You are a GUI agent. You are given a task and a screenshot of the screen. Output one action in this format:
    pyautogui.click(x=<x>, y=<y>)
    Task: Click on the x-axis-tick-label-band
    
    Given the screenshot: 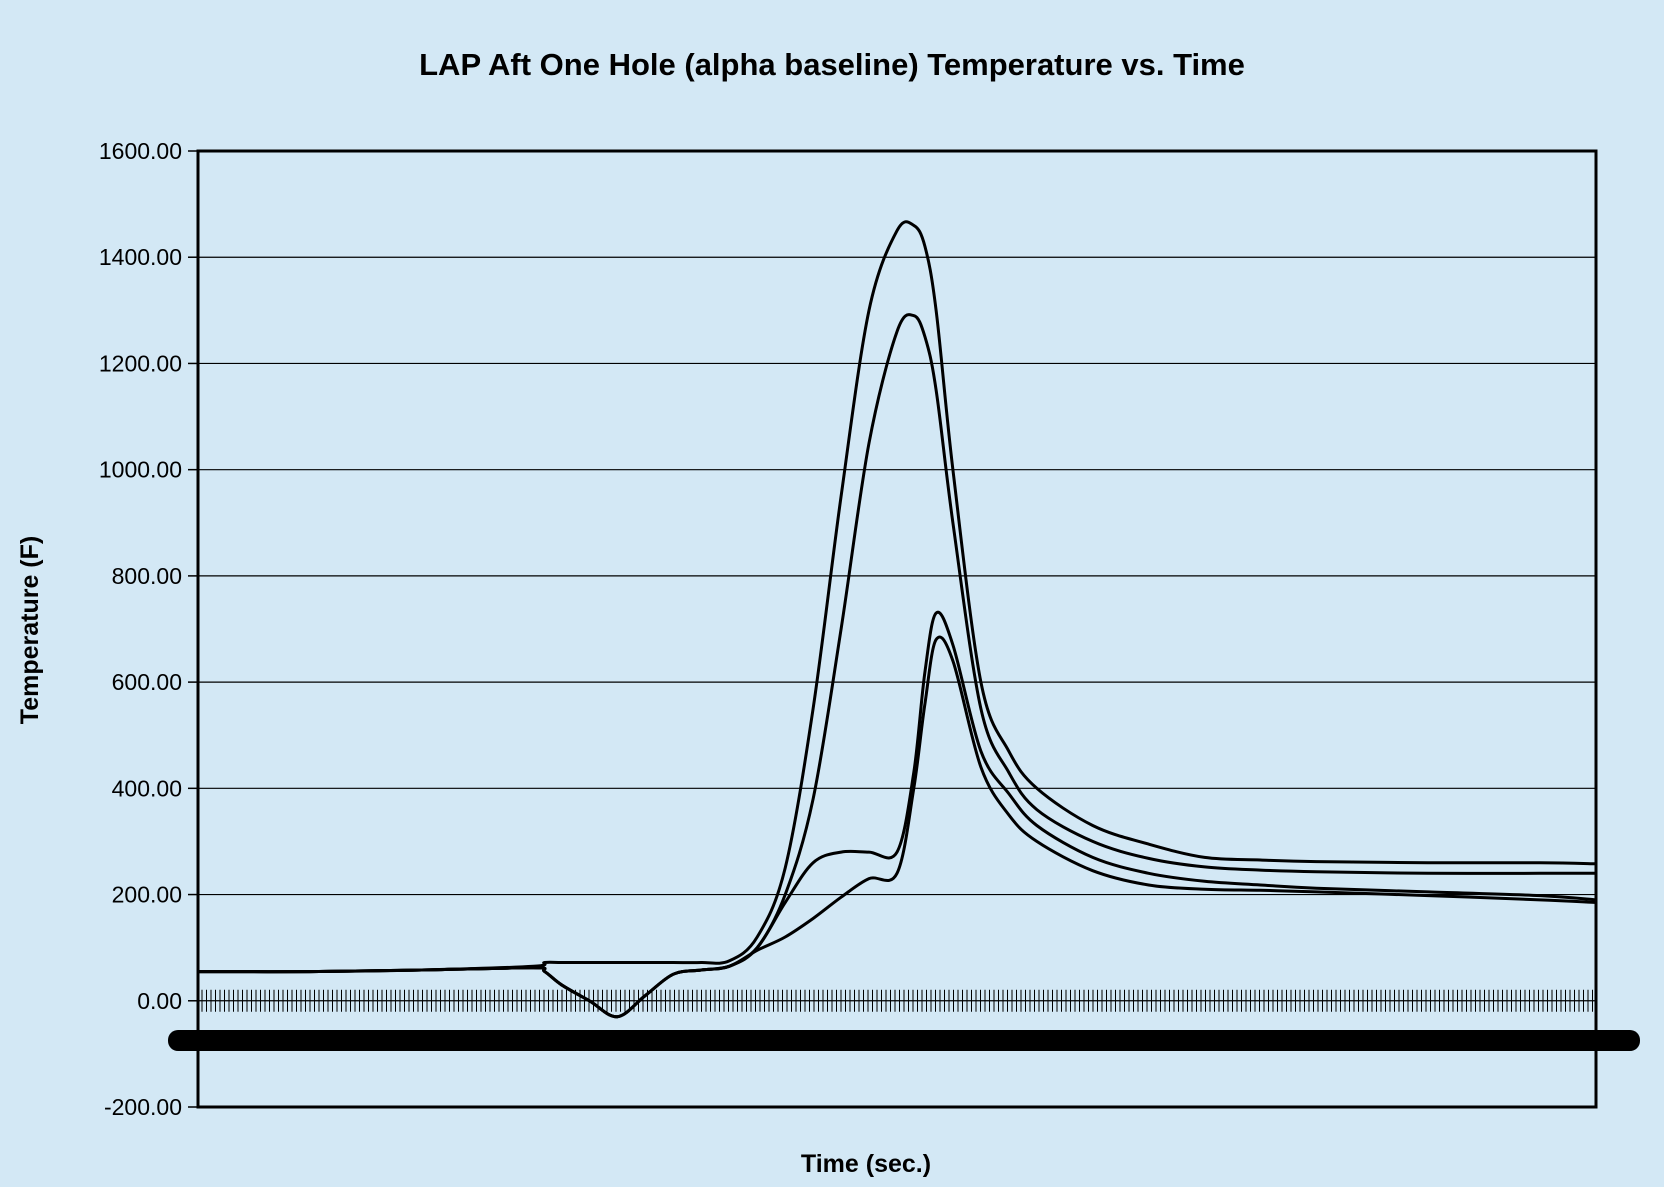 What is the action you would take?
    pyautogui.click(x=904, y=1040)
    